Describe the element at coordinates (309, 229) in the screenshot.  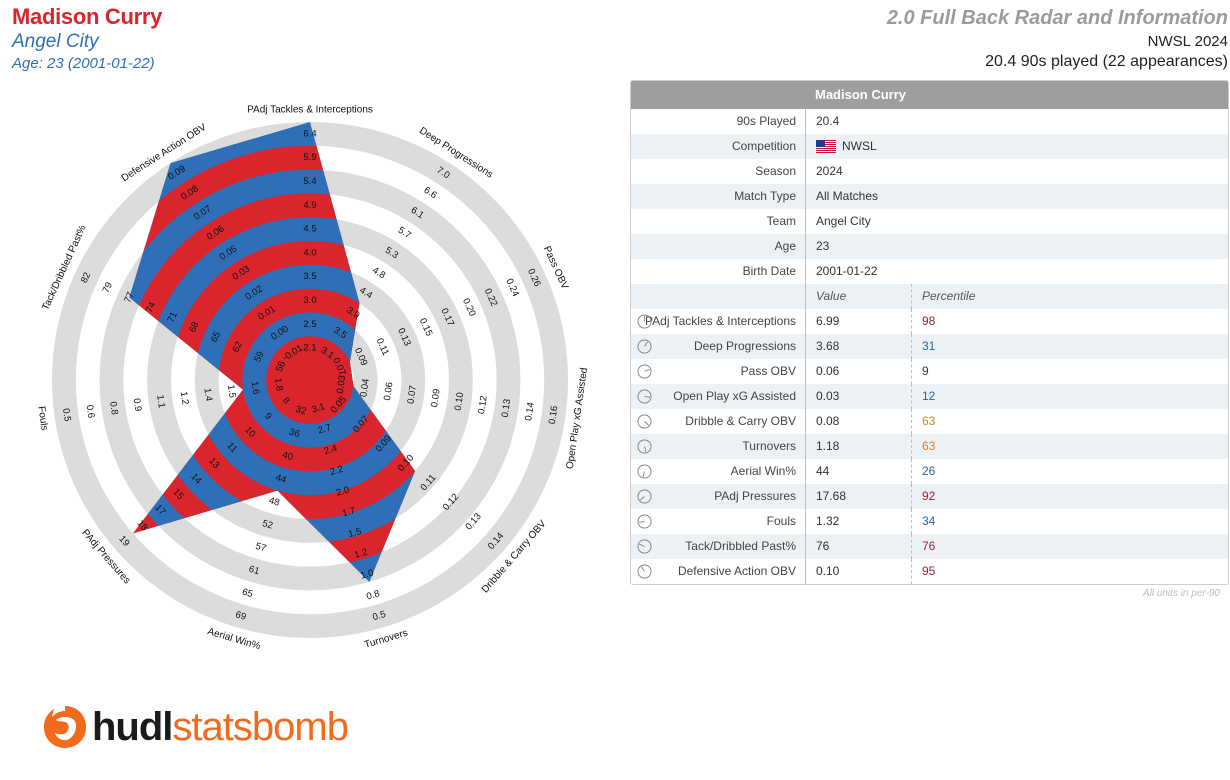
I see `tick-label: 4.5` at that location.